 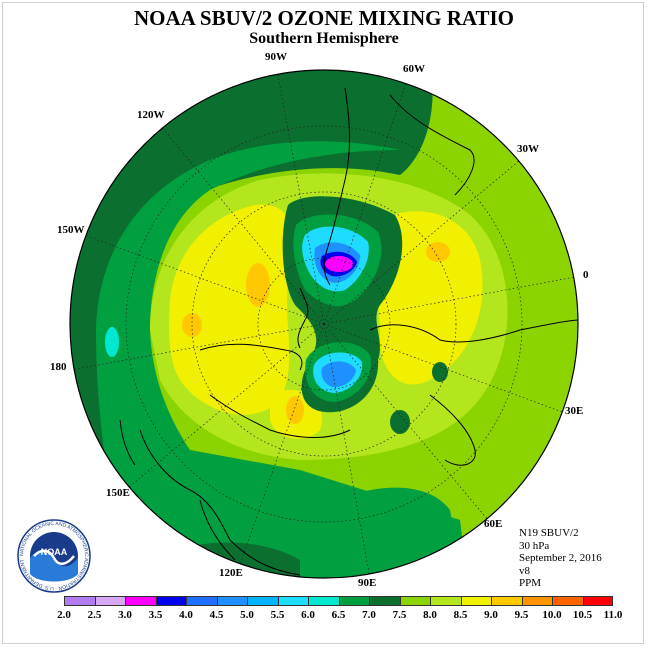 What do you see at coordinates (534, 545) in the screenshot?
I see `pressure-level: 30 hPa` at bounding box center [534, 545].